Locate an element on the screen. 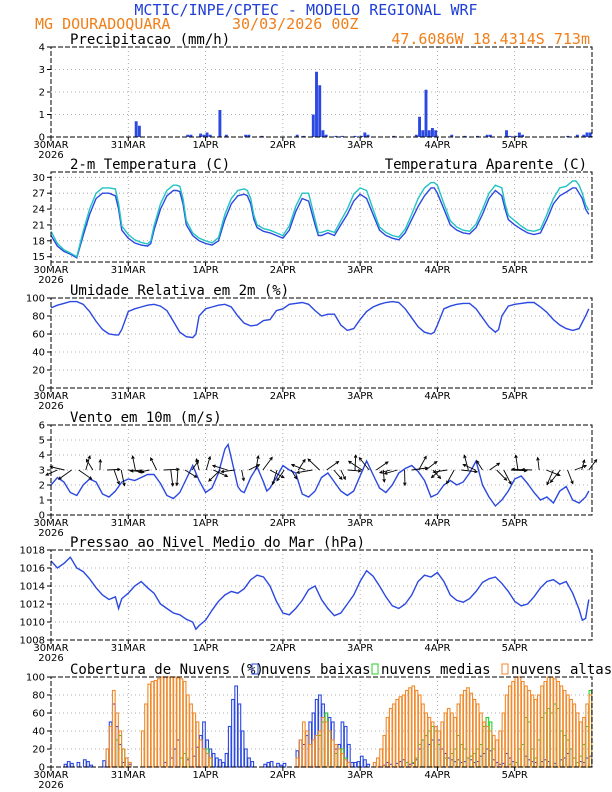 This screenshot has height=792, width=612. ytick-label: 20 is located at coordinates (38, 750).